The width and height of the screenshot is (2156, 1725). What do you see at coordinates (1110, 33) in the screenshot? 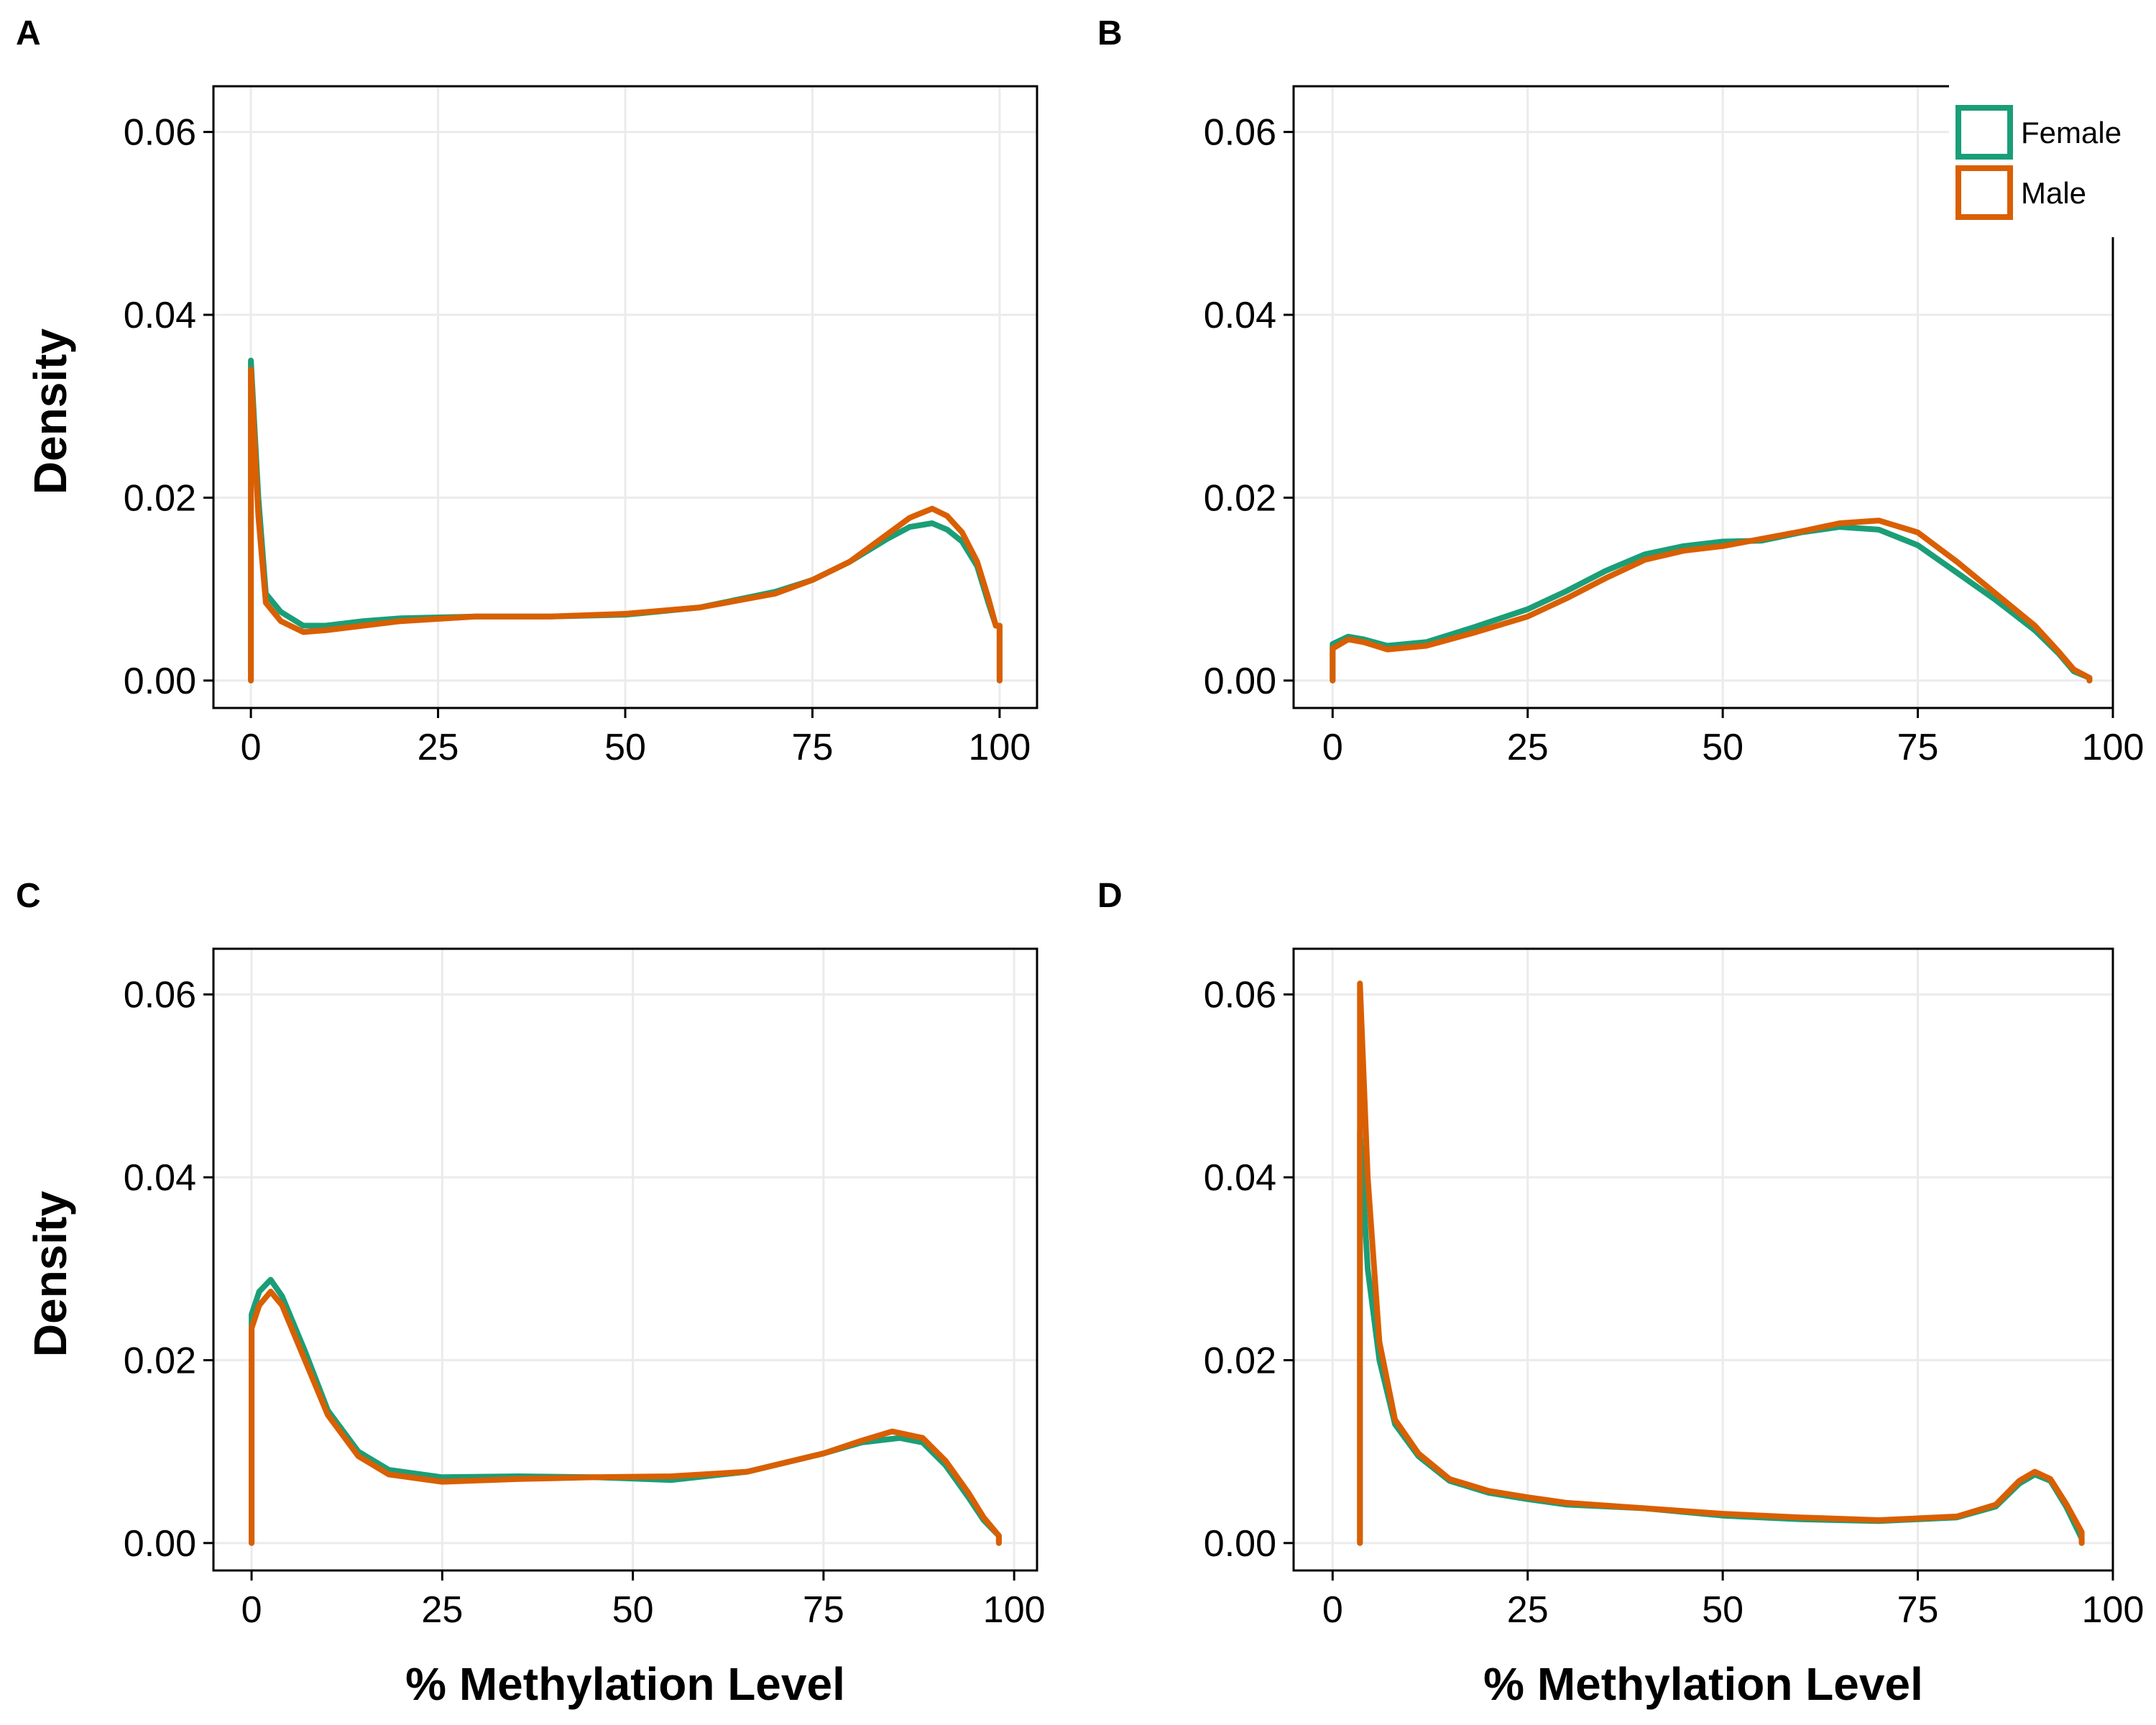
I see `panel-letter: B` at bounding box center [1110, 33].